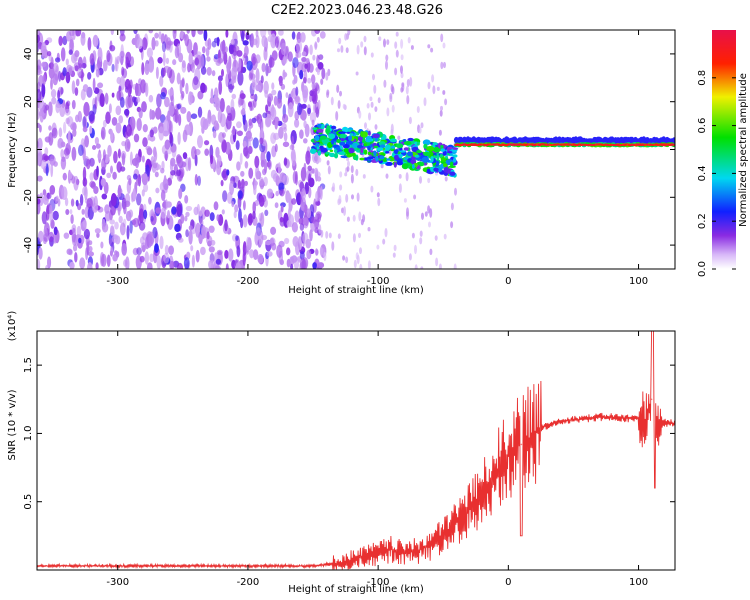  What do you see at coordinates (12, 424) in the screenshot?
I see `snr-y-label: SNR (10 * v/v)` at bounding box center [12, 424].